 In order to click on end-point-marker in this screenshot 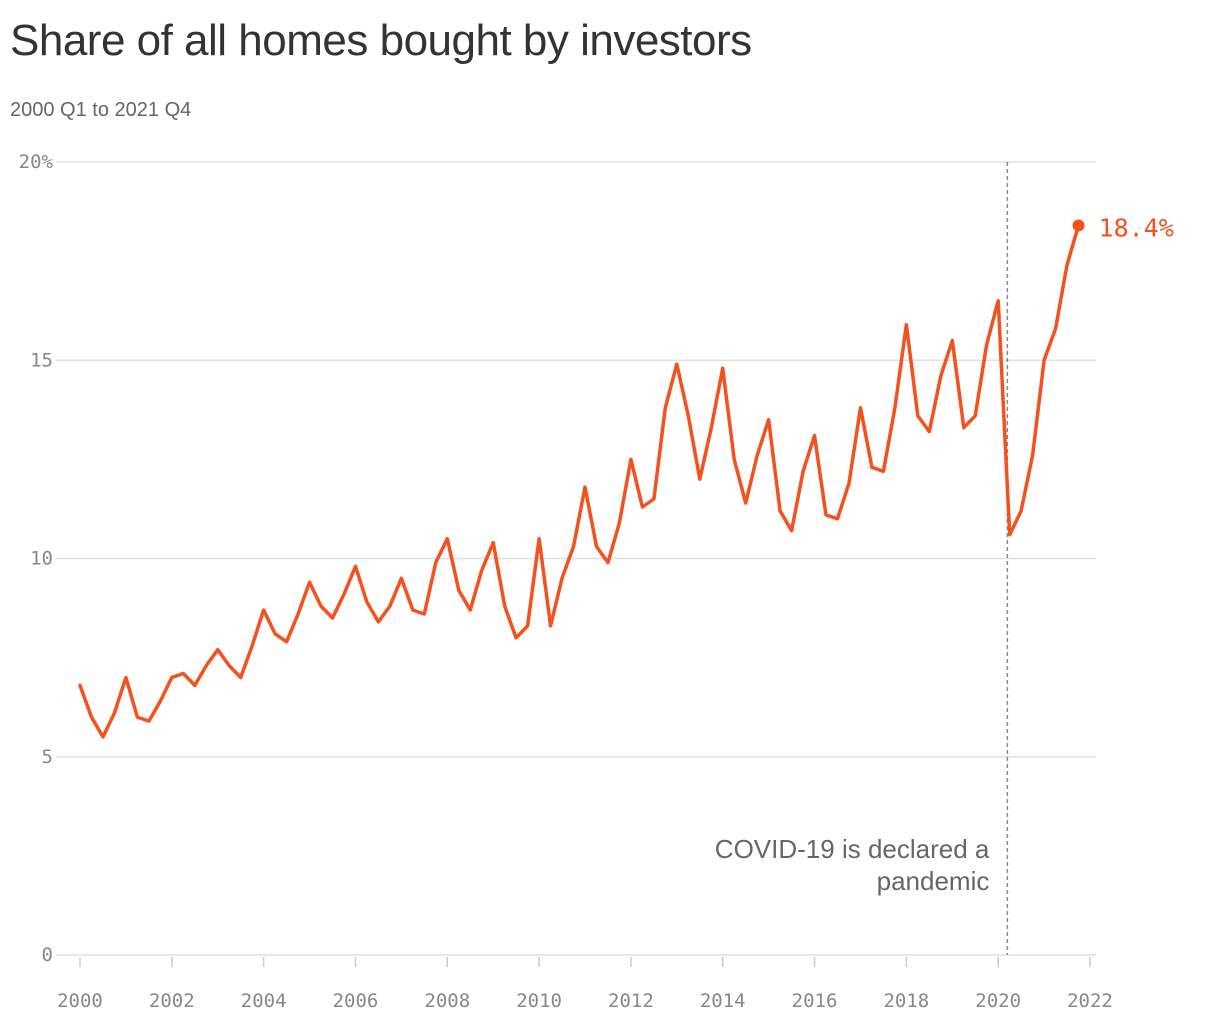, I will do `click(1078, 225)`.